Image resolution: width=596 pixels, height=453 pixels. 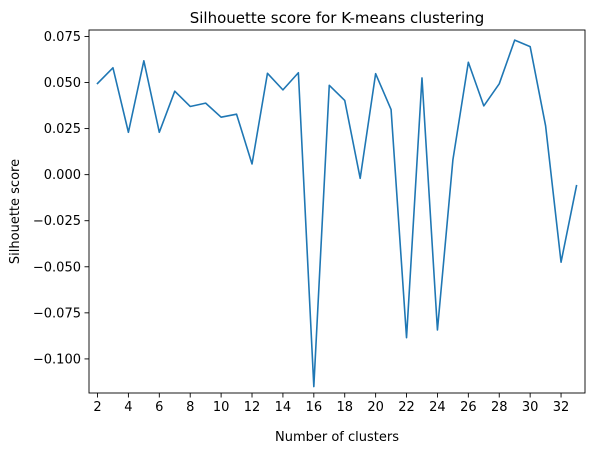 What do you see at coordinates (57, 313) in the screenshot?
I see `y-tick-label: −0.075` at bounding box center [57, 313].